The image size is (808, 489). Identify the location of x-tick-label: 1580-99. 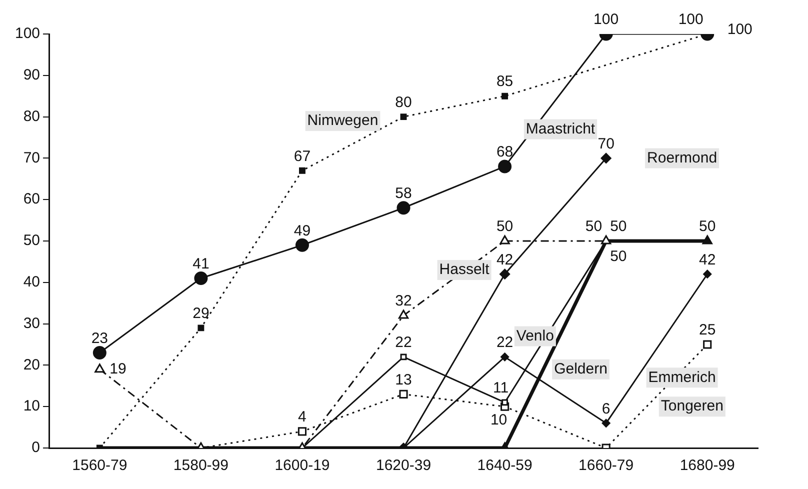
(200, 465).